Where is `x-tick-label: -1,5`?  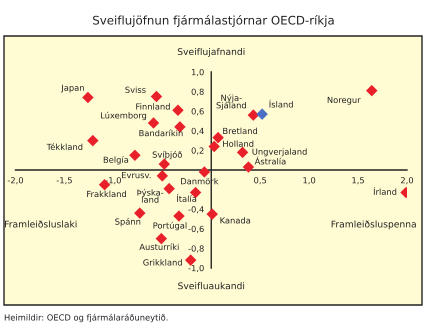
x-tick-label: -1,5 is located at coordinates (64, 180).